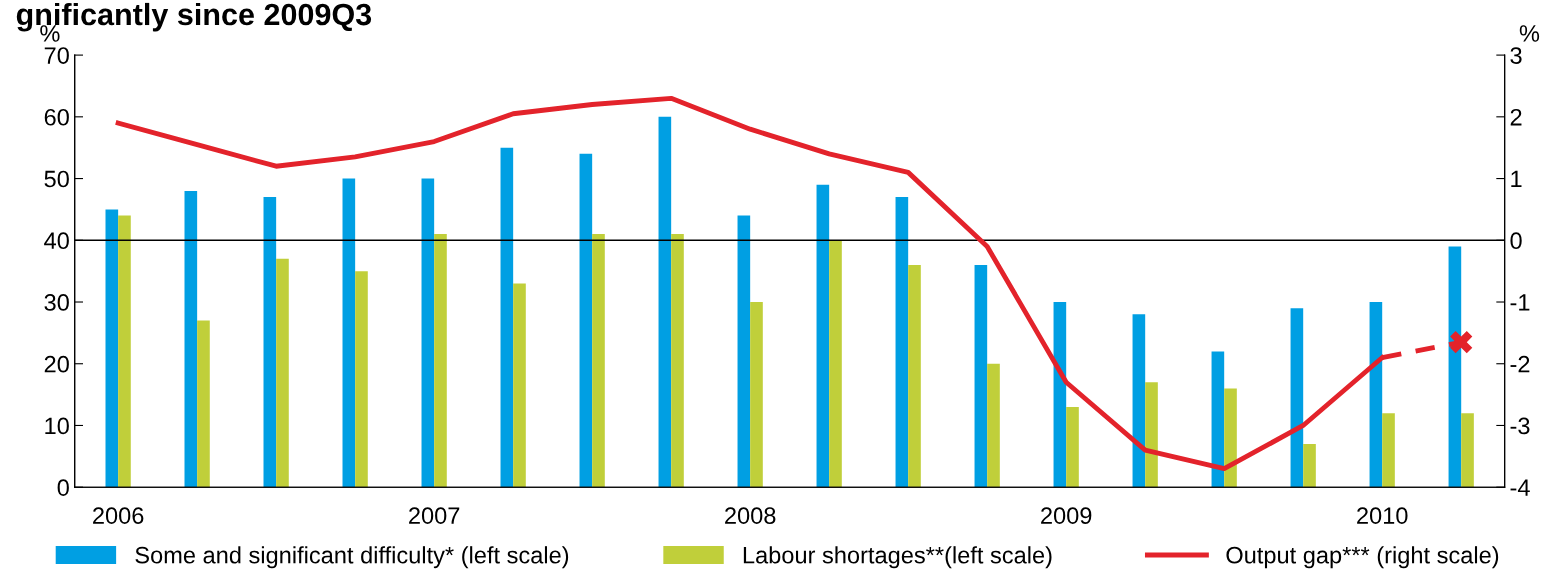 The image size is (1556, 580). What do you see at coordinates (1520, 364) in the screenshot?
I see `y2-tick-label: -2` at bounding box center [1520, 364].